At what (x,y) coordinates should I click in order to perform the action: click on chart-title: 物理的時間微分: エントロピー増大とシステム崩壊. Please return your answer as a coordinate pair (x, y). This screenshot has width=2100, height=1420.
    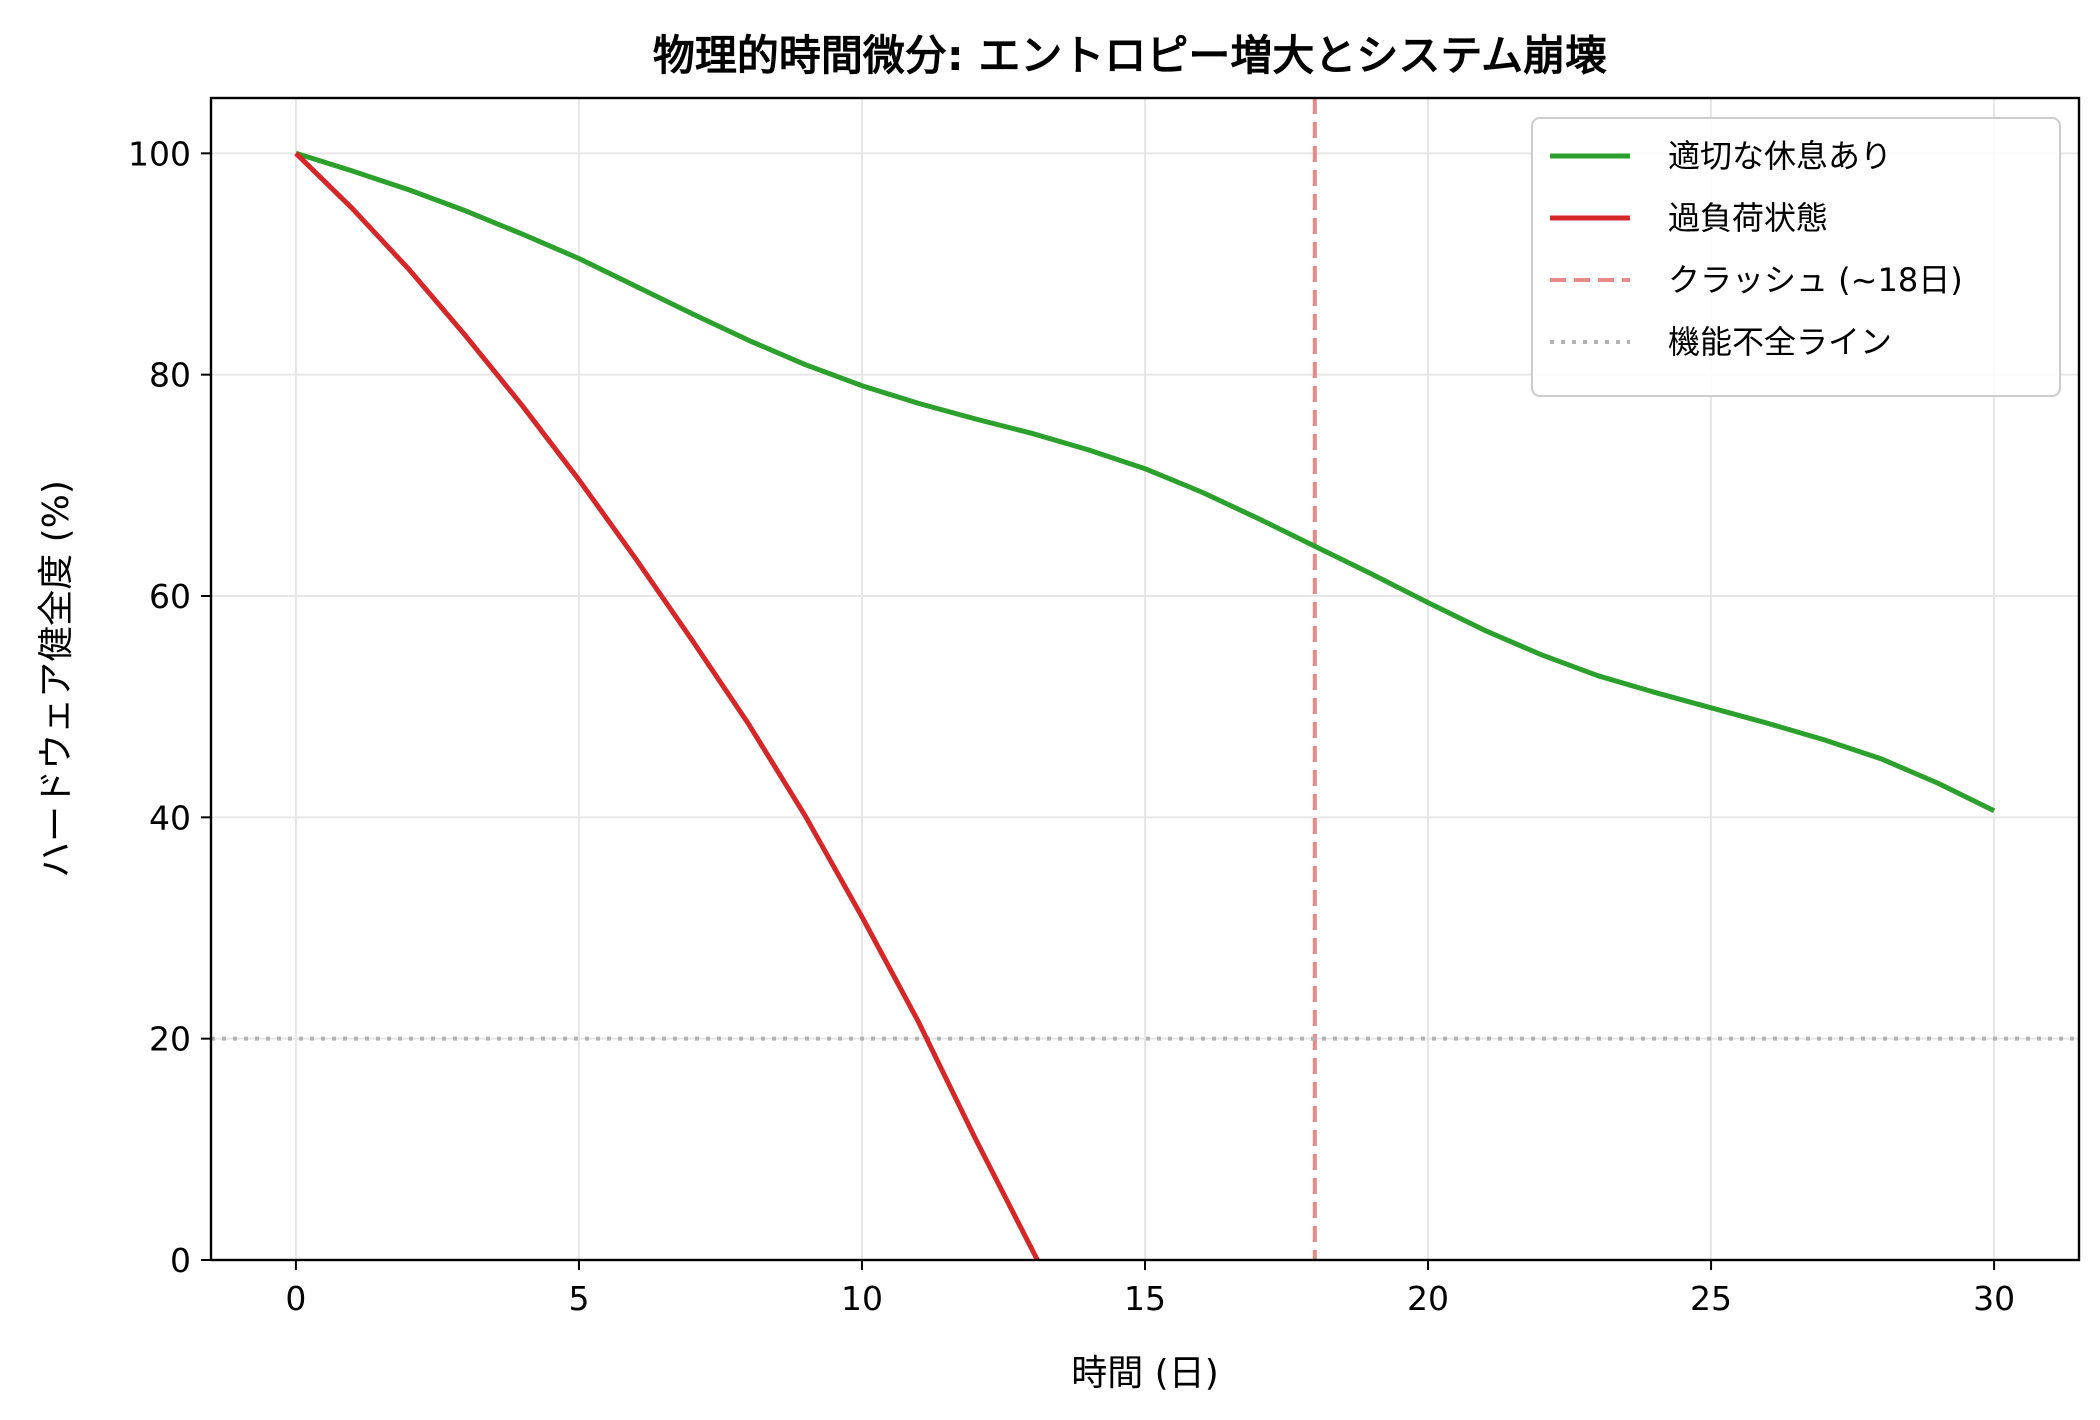
    Looking at the image, I should click on (1130, 55).